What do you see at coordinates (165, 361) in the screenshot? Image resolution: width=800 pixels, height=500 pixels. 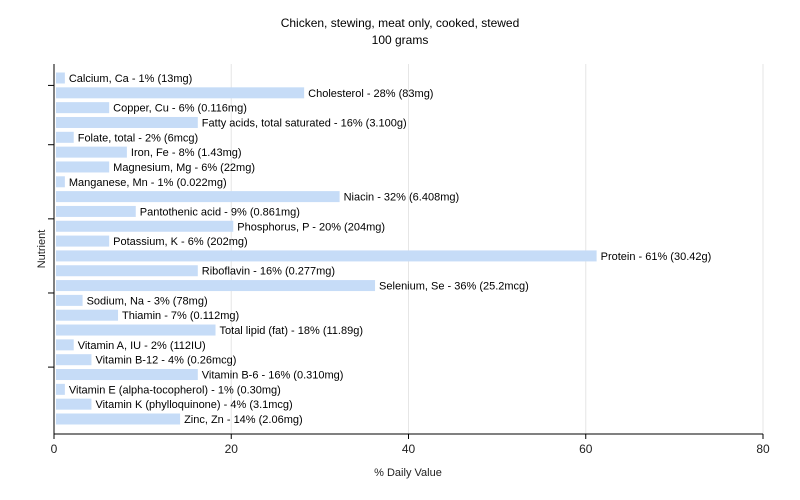 I see `bar-label: Vitamin B-12 - 4% (0.26mcg)` at bounding box center [165, 361].